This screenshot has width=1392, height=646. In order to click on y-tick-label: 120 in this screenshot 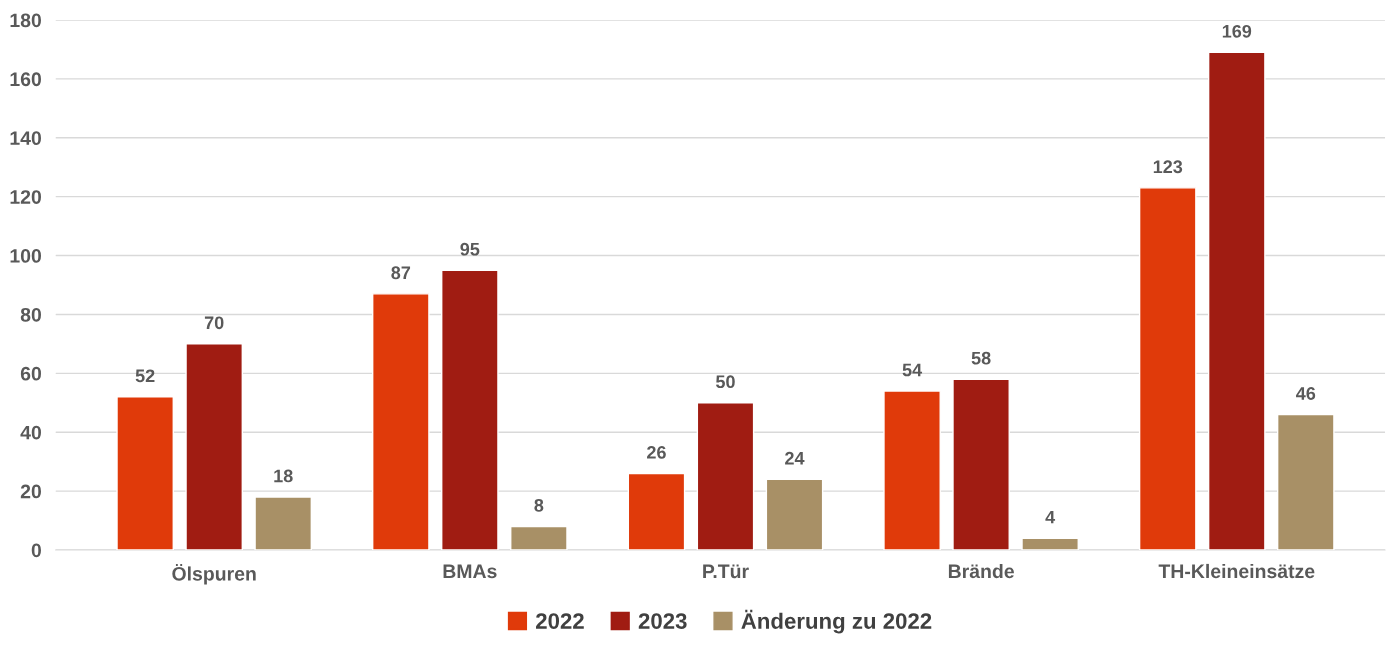, I will do `click(25, 197)`.